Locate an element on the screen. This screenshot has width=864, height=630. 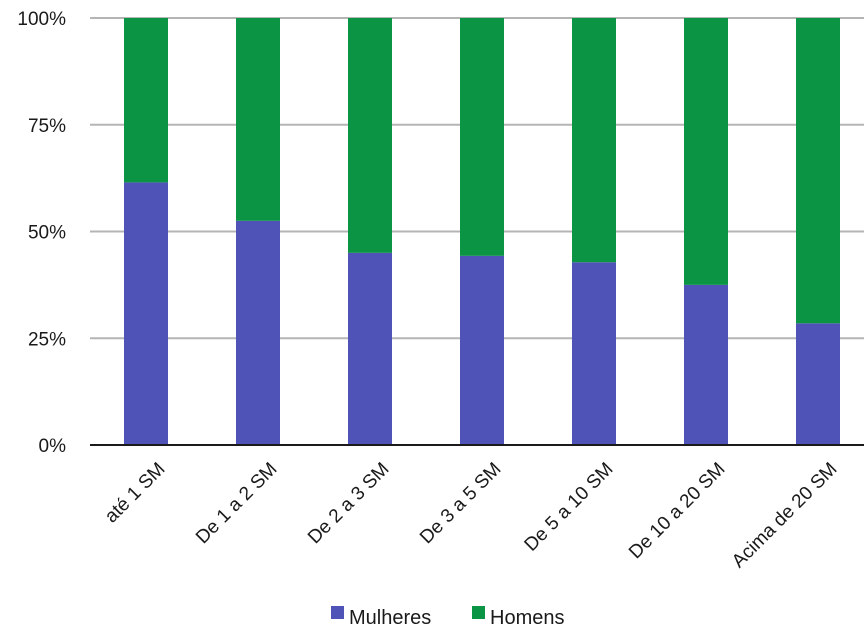
x-category-label: De 3 a 5 SM is located at coordinates (461, 504).